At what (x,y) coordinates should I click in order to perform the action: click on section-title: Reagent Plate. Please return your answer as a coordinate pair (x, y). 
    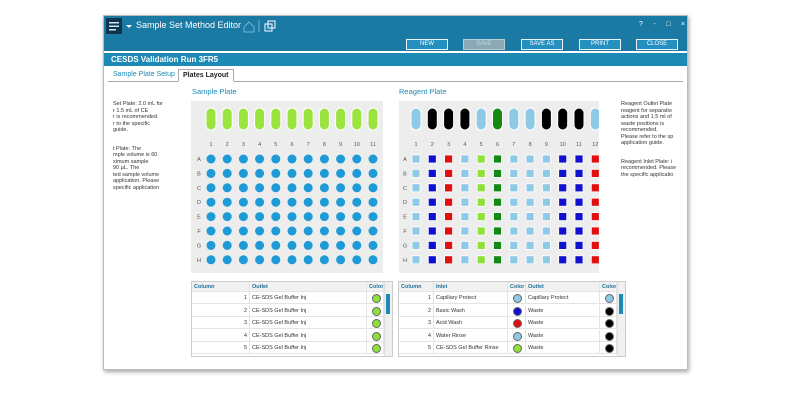
    Looking at the image, I should click on (423, 91).